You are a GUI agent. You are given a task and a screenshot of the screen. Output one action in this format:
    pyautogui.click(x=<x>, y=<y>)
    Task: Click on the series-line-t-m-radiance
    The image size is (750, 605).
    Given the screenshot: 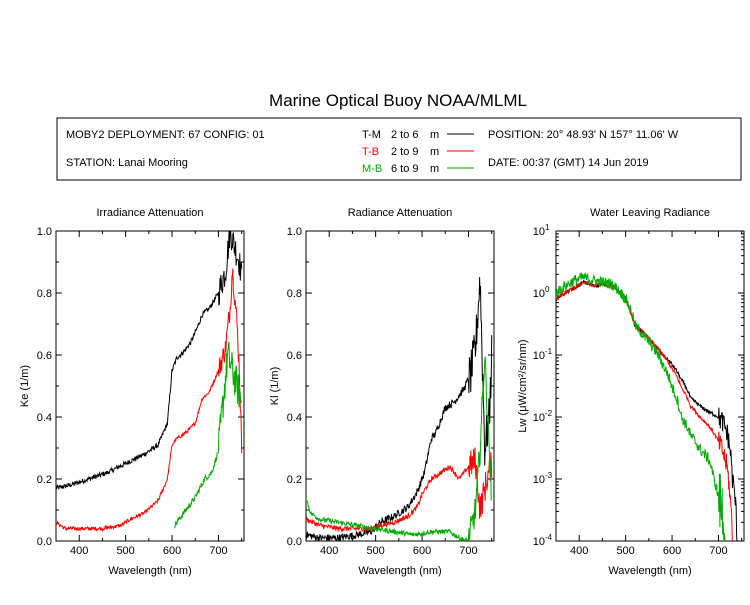 What is the action you would take?
    pyautogui.click(x=399, y=409)
    